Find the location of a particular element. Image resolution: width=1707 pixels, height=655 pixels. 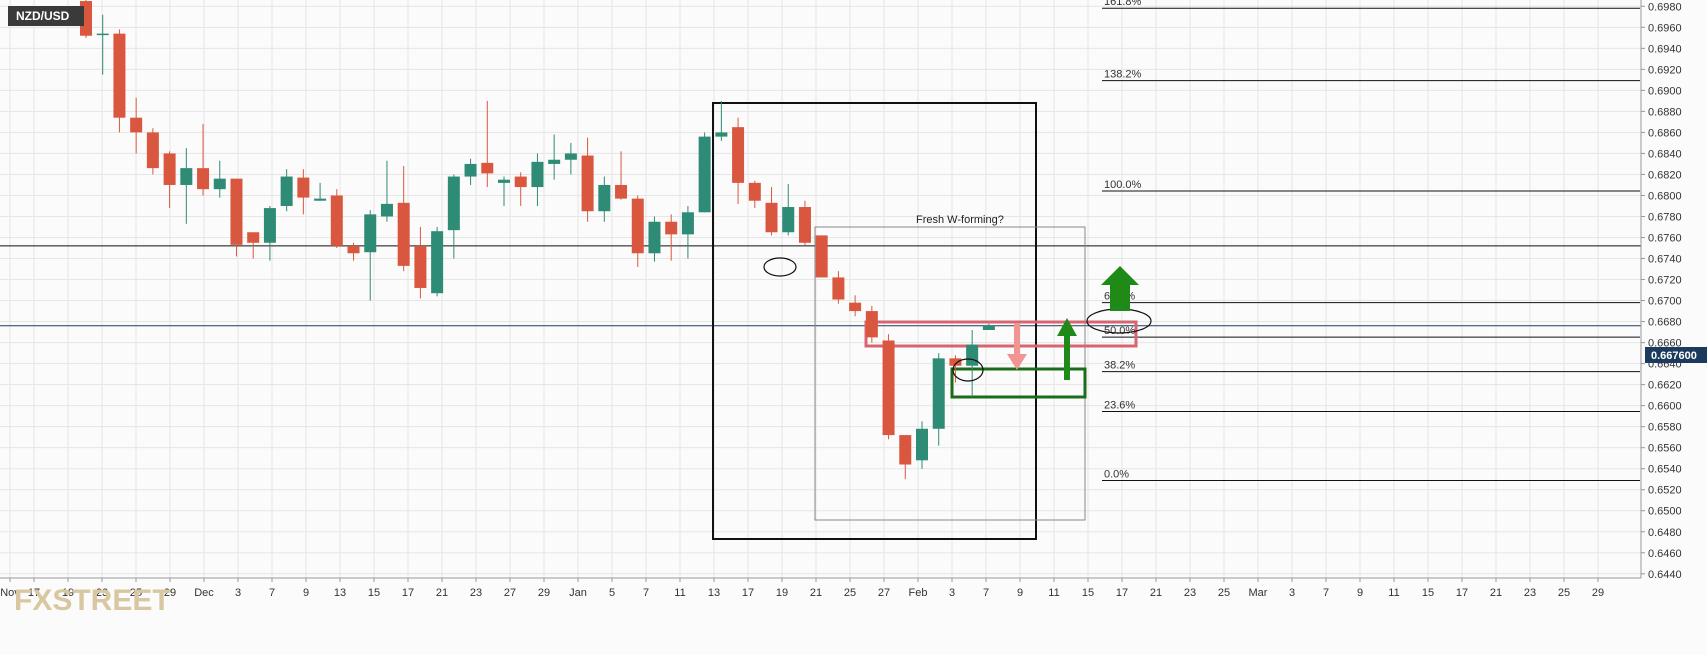

price-tag-bg is located at coordinates (1676, 355).